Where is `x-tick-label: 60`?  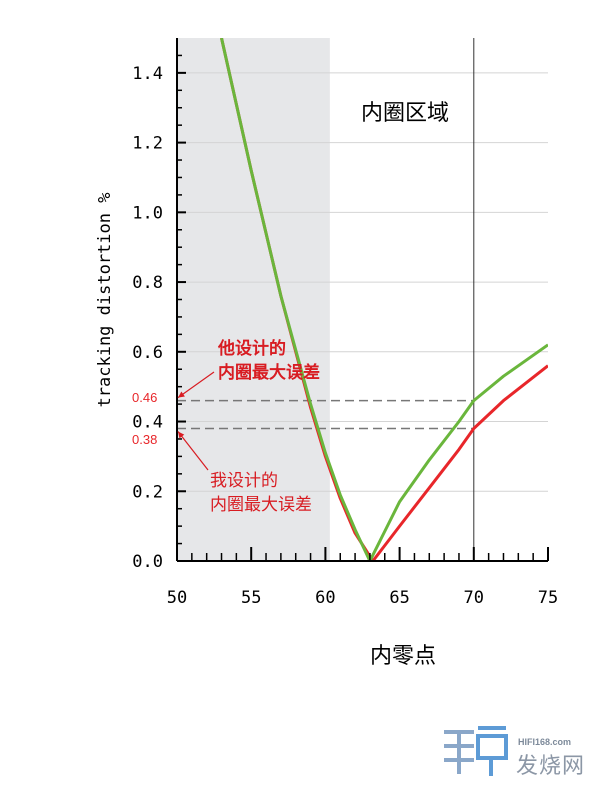 x-tick-label: 60 is located at coordinates (325, 598).